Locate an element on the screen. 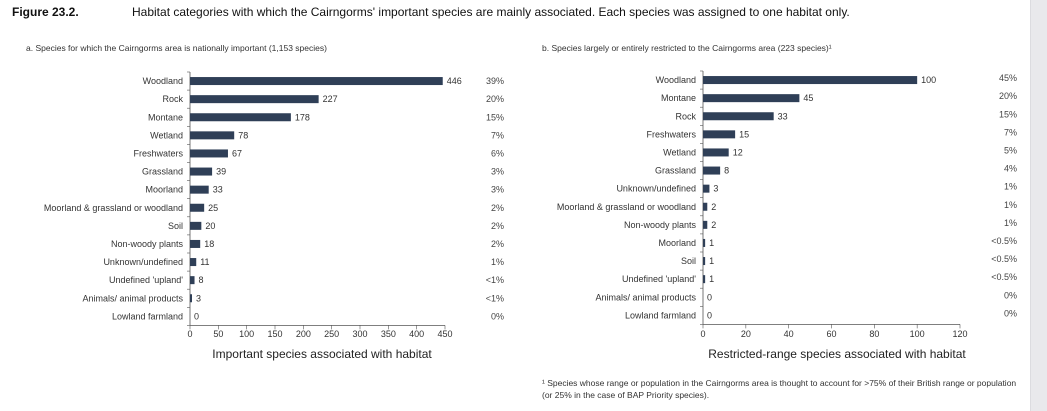  x-tick-label-a: 200 is located at coordinates (303, 334).